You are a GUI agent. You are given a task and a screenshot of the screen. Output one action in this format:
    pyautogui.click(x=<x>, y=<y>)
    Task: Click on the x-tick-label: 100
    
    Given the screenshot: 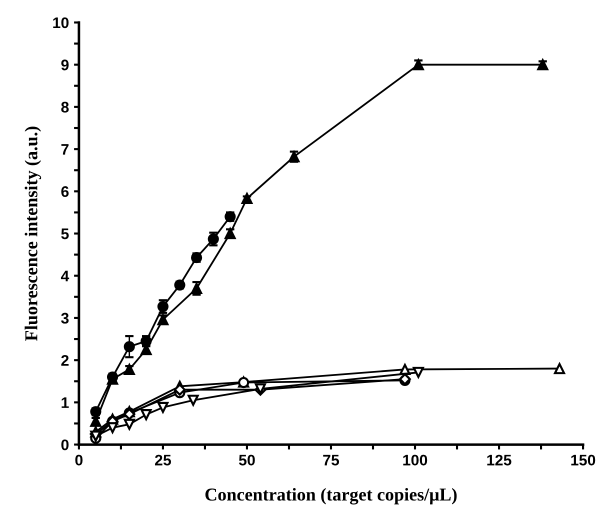 What is the action you would take?
    pyautogui.click(x=415, y=460)
    